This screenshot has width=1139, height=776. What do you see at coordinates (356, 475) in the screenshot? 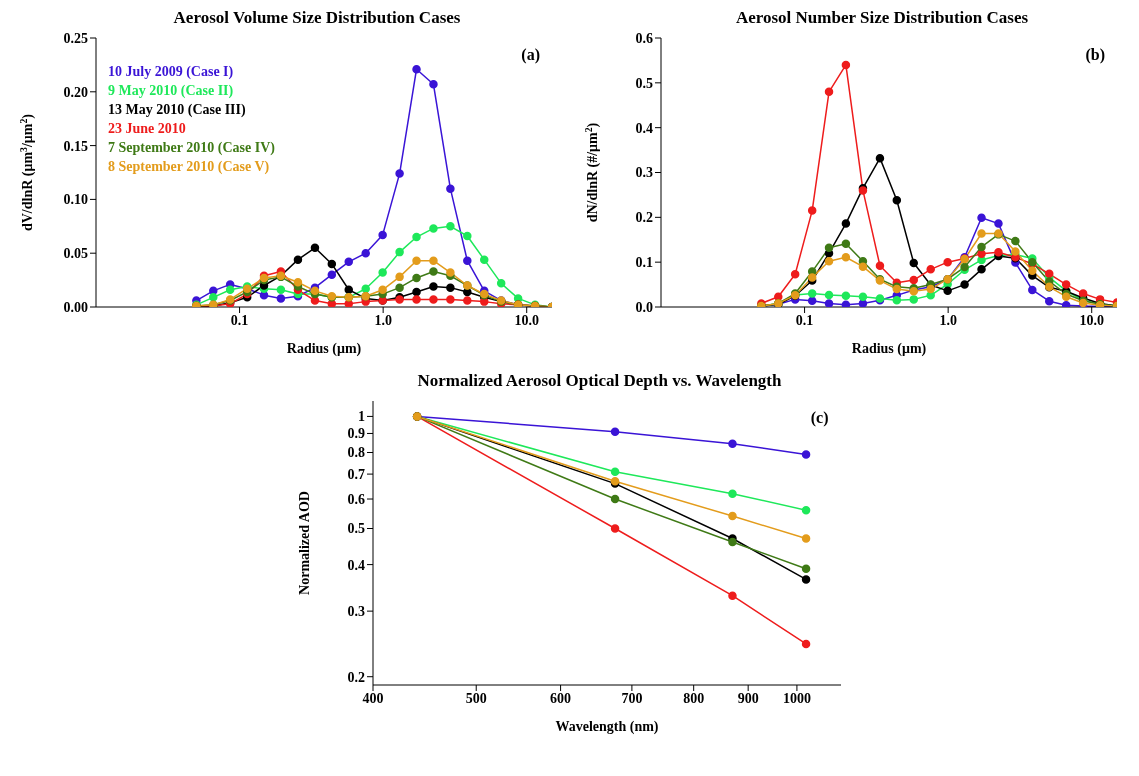
I see `y-tick-label: 0.7` at bounding box center [356, 475].